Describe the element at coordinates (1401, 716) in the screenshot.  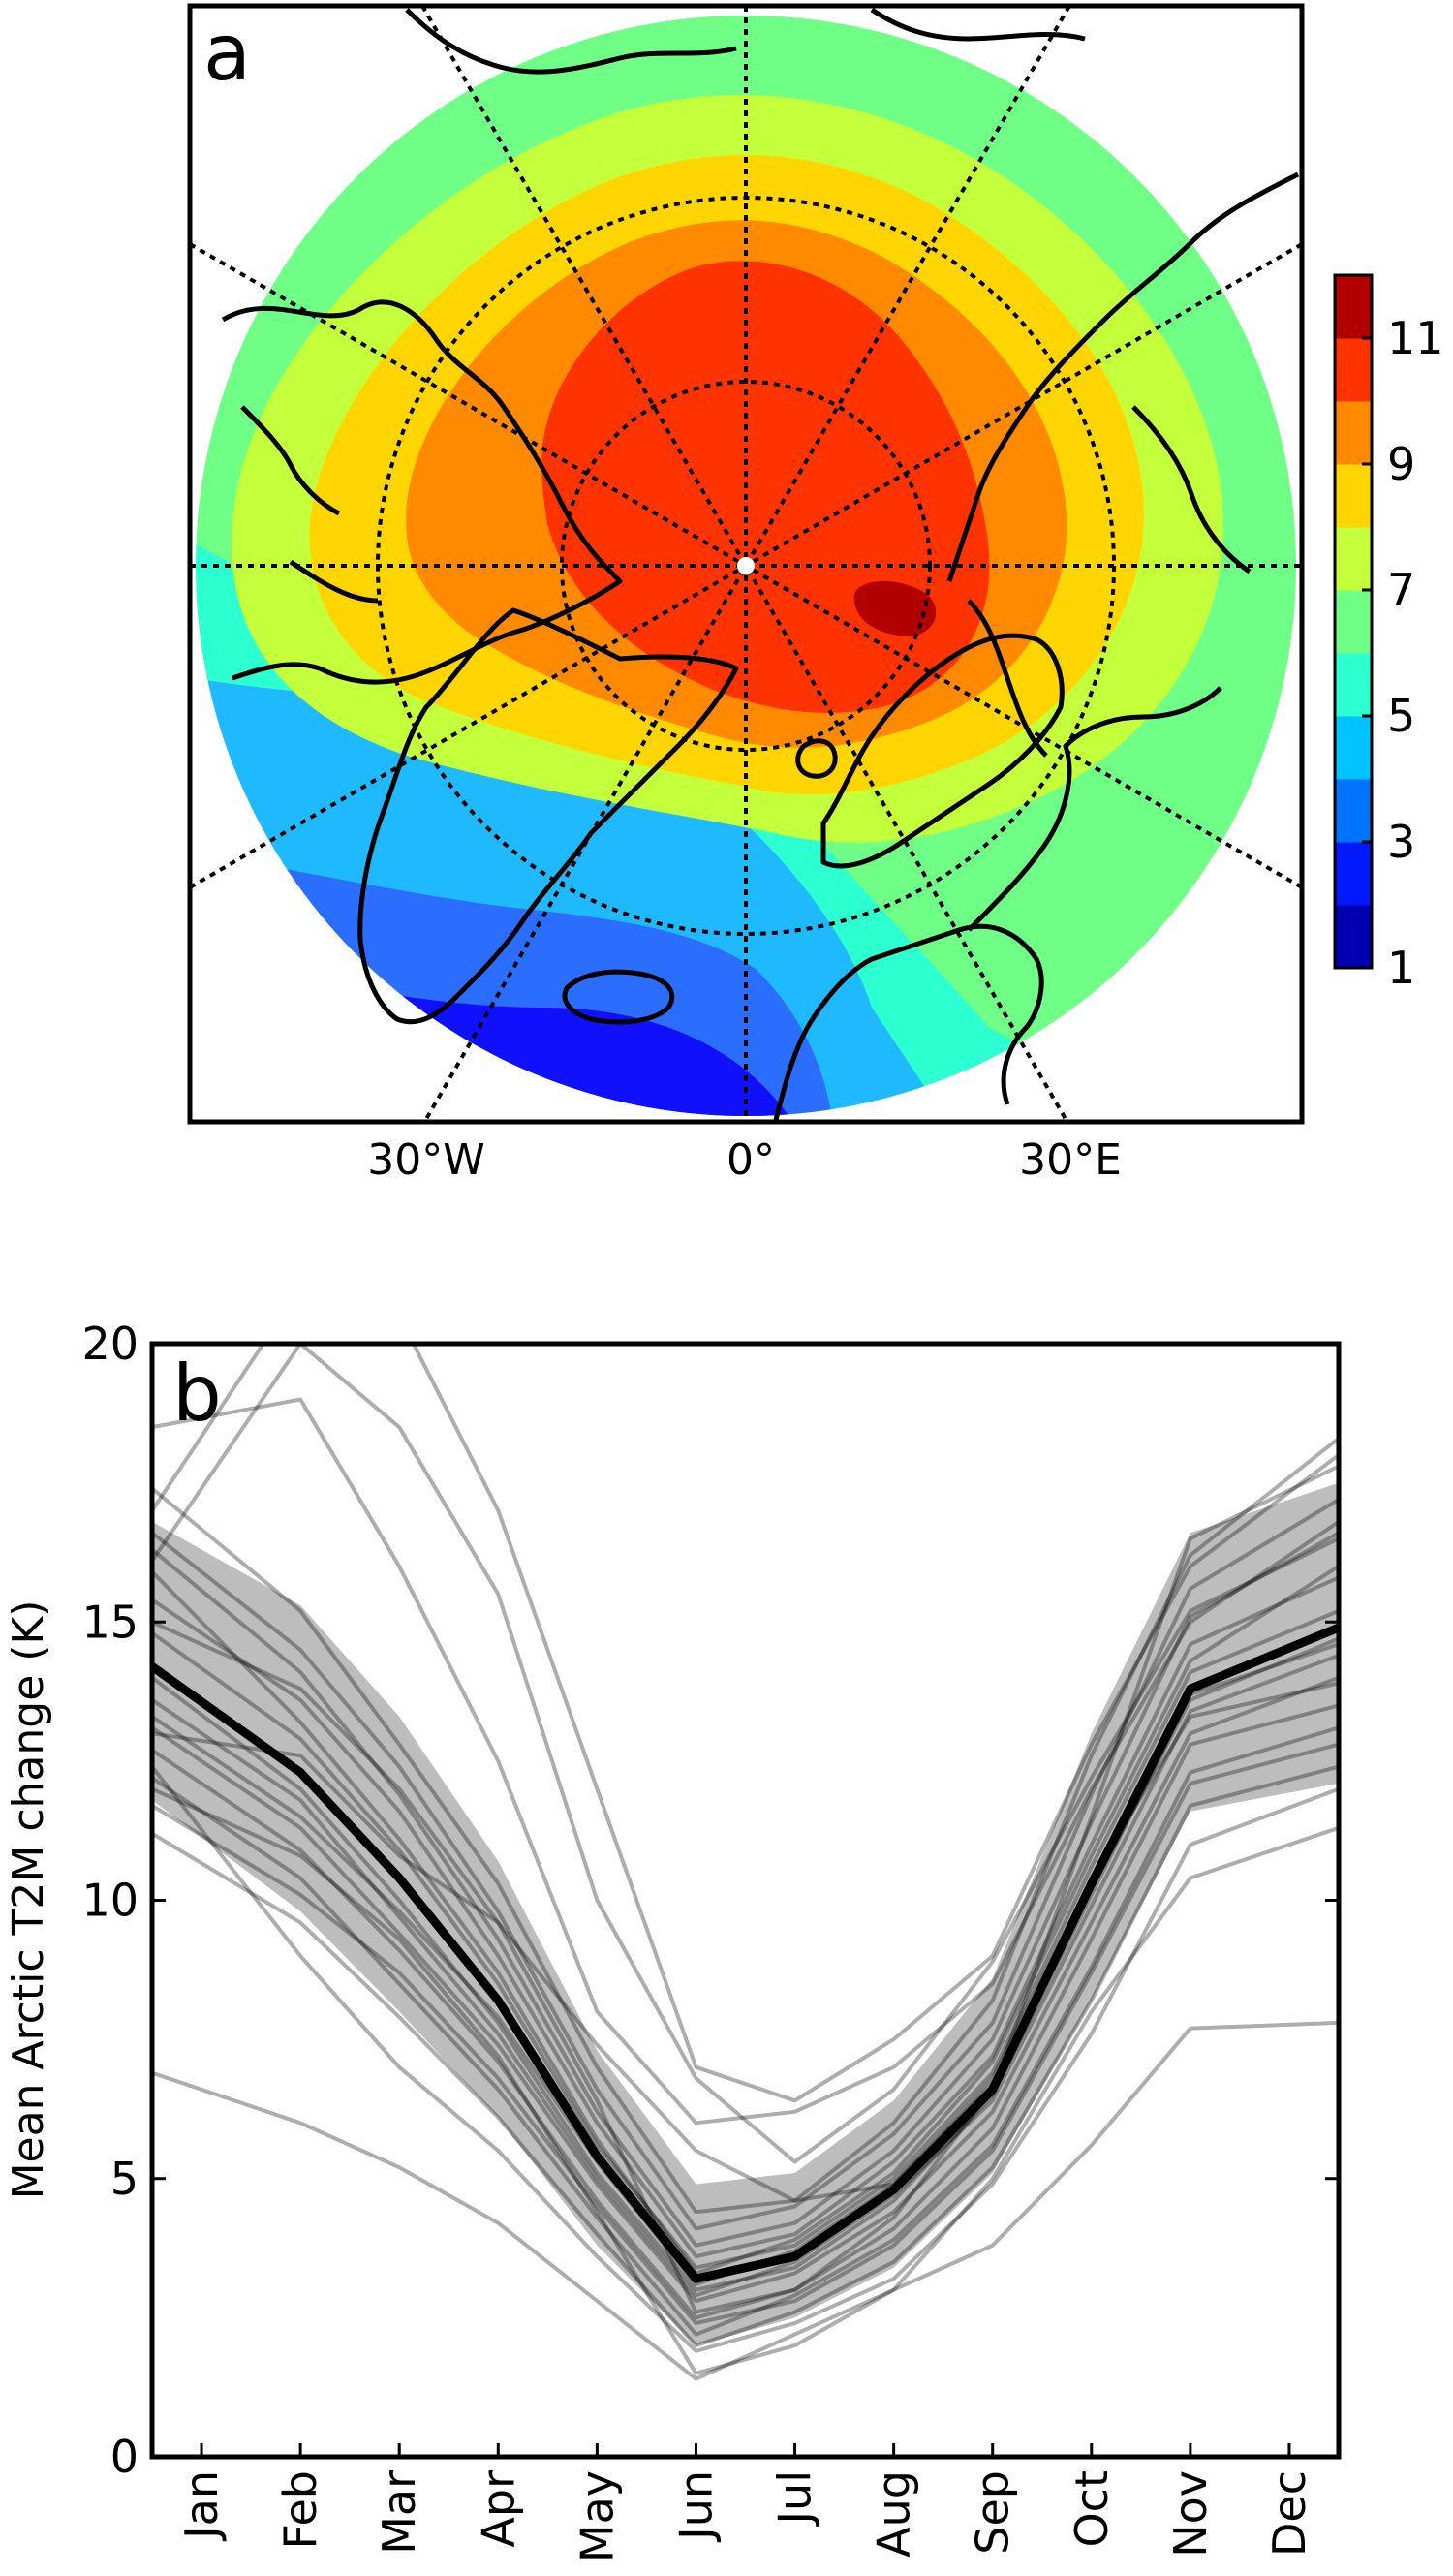
I see `colorbar-tick-label: 5` at that location.